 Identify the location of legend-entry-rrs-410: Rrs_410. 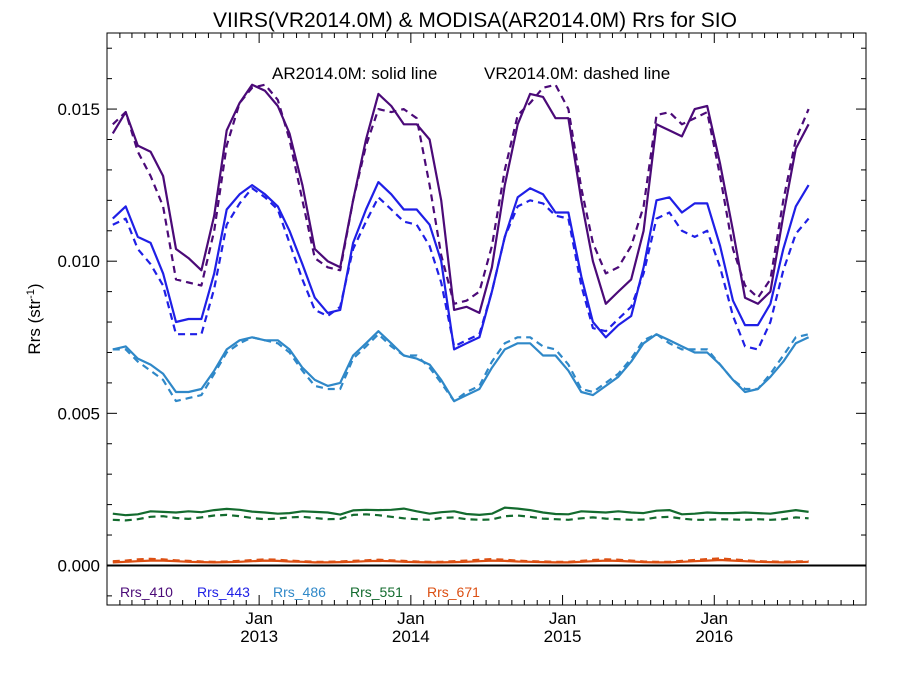
(146, 592).